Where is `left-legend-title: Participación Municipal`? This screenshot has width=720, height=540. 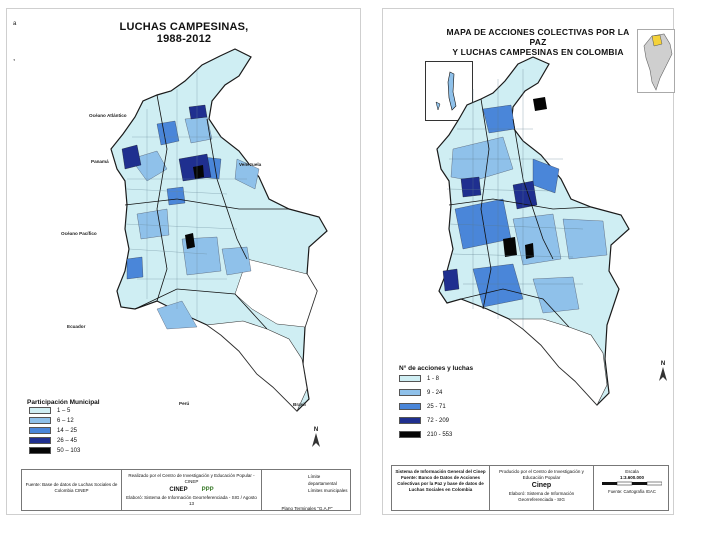
left-legend-title: Participación Municipal is located at coordinates (63, 402).